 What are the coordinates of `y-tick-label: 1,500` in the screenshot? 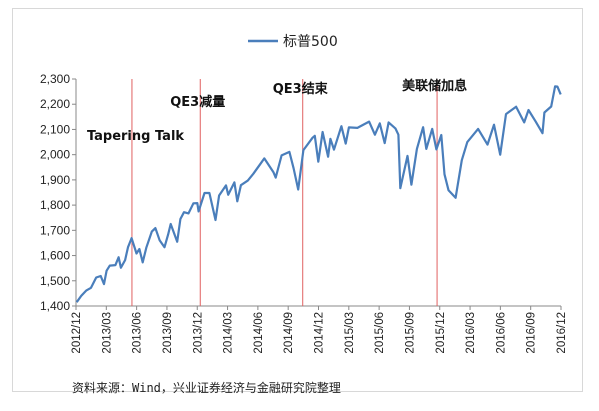 It's located at (55, 281).